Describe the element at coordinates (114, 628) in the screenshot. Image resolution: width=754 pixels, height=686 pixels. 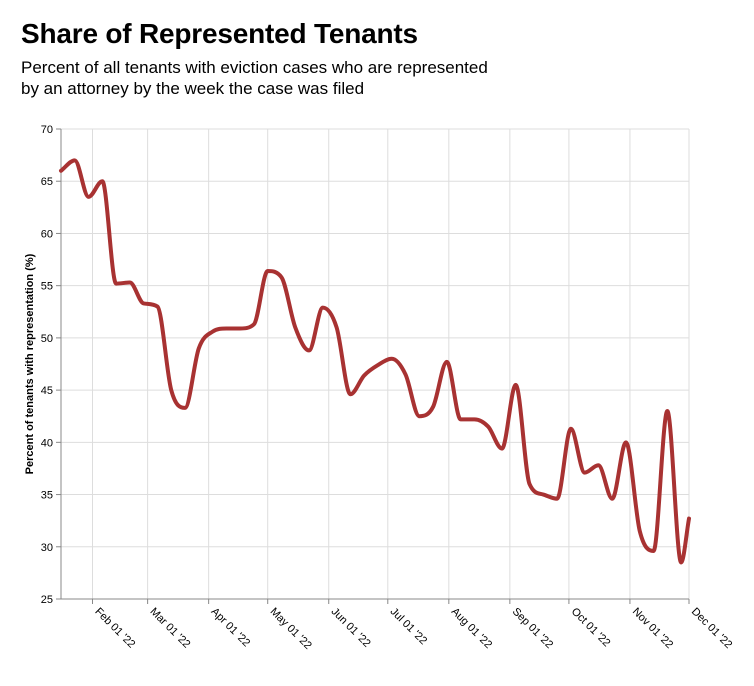
I see `x-tick-label: Feb 01 '22` at that location.